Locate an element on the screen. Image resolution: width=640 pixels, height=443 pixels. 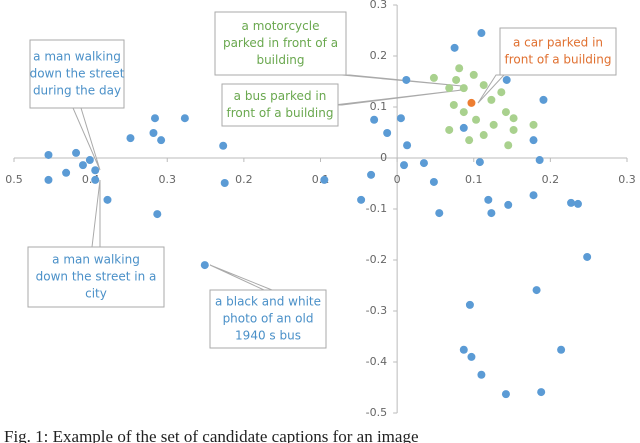
x-tick-label: 0.2 is located at coordinates (551, 179).